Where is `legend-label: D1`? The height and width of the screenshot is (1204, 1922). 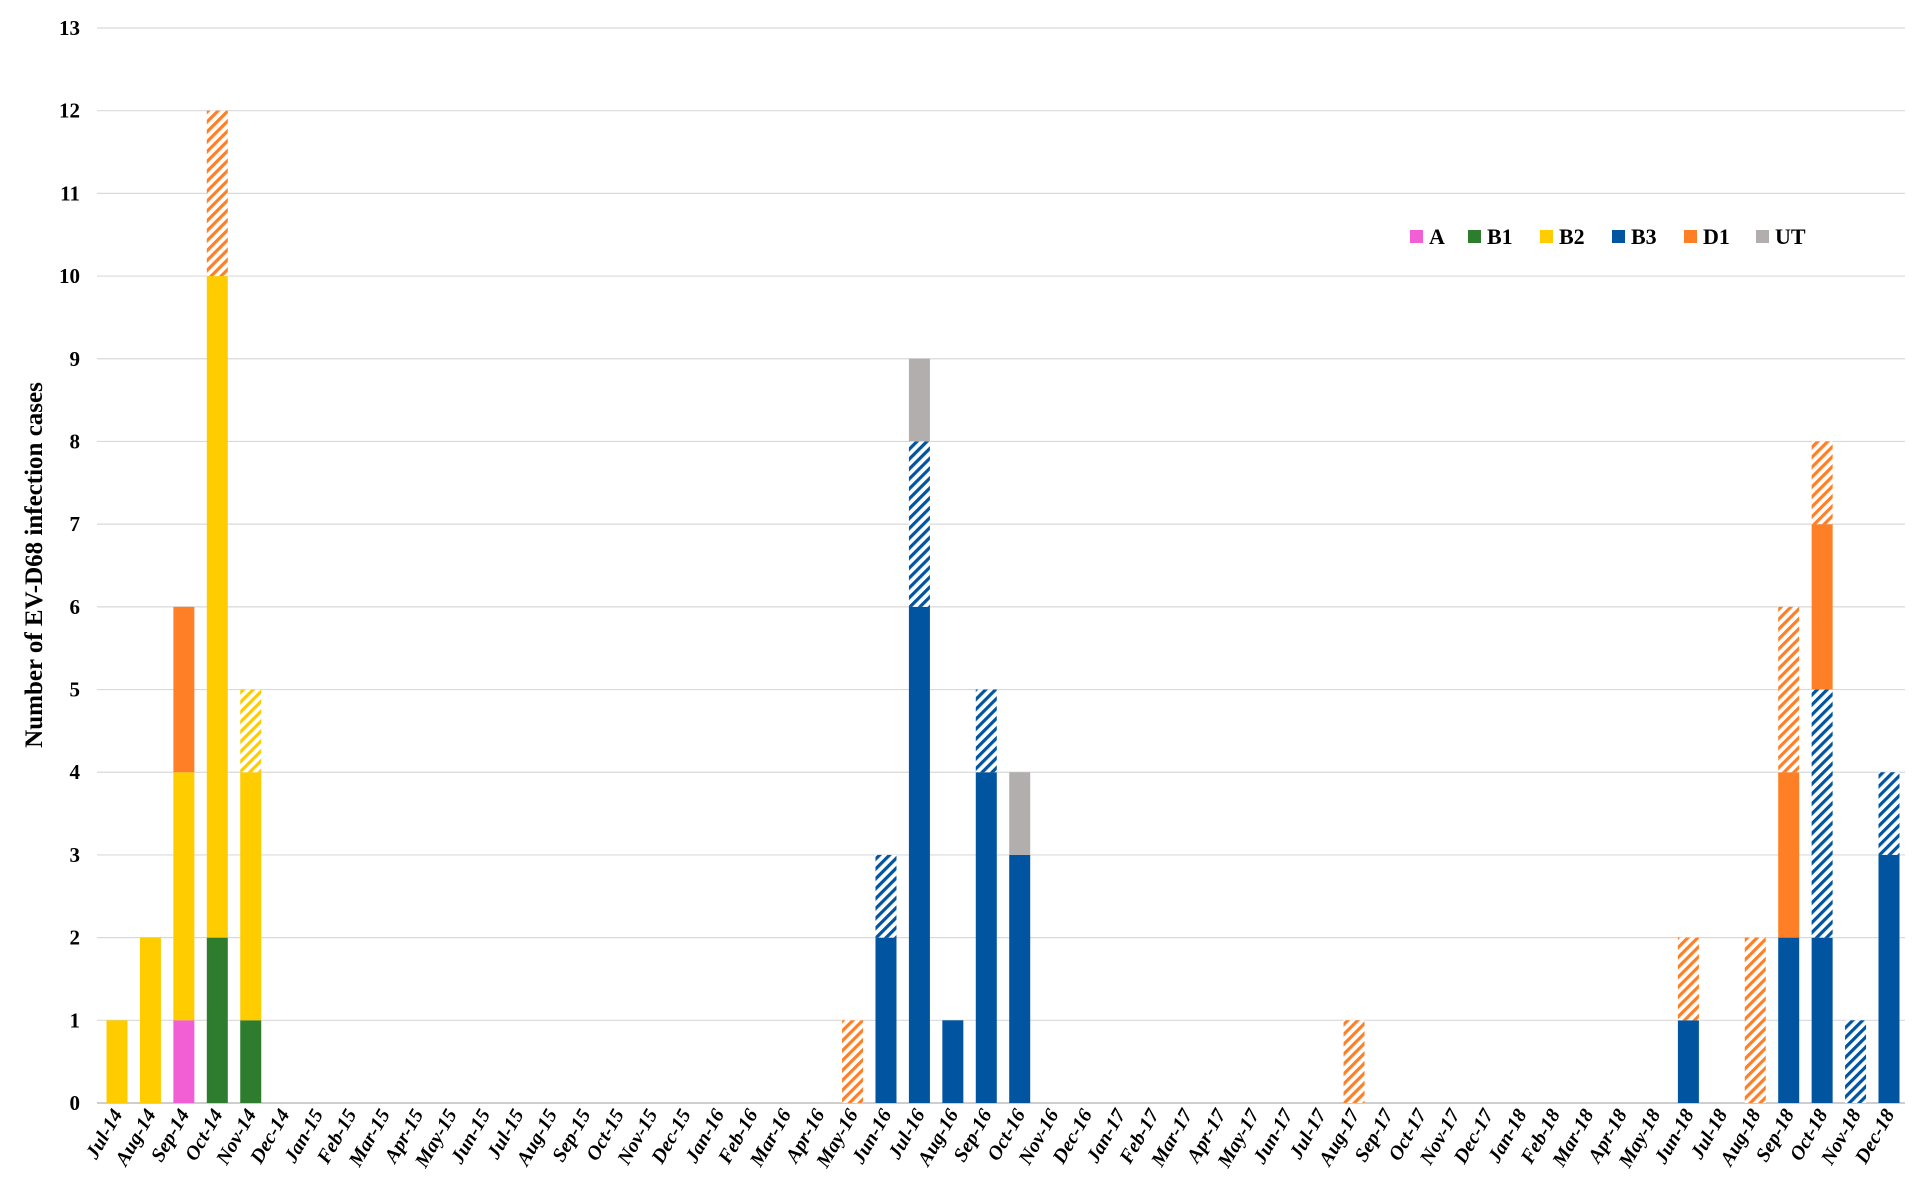 legend-label: D1 is located at coordinates (1716, 236).